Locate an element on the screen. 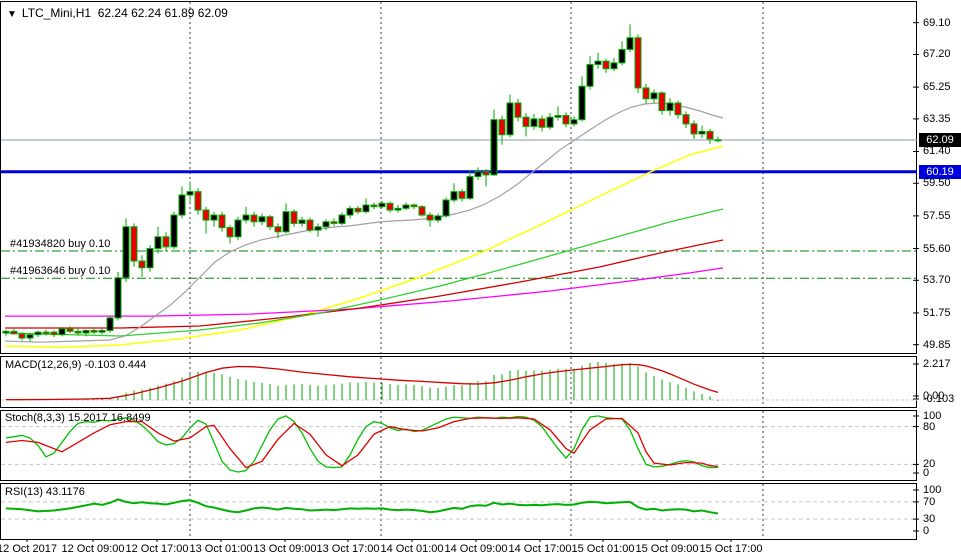 The height and width of the screenshot is (559, 961). macd-panel is located at coordinates (458, 382).